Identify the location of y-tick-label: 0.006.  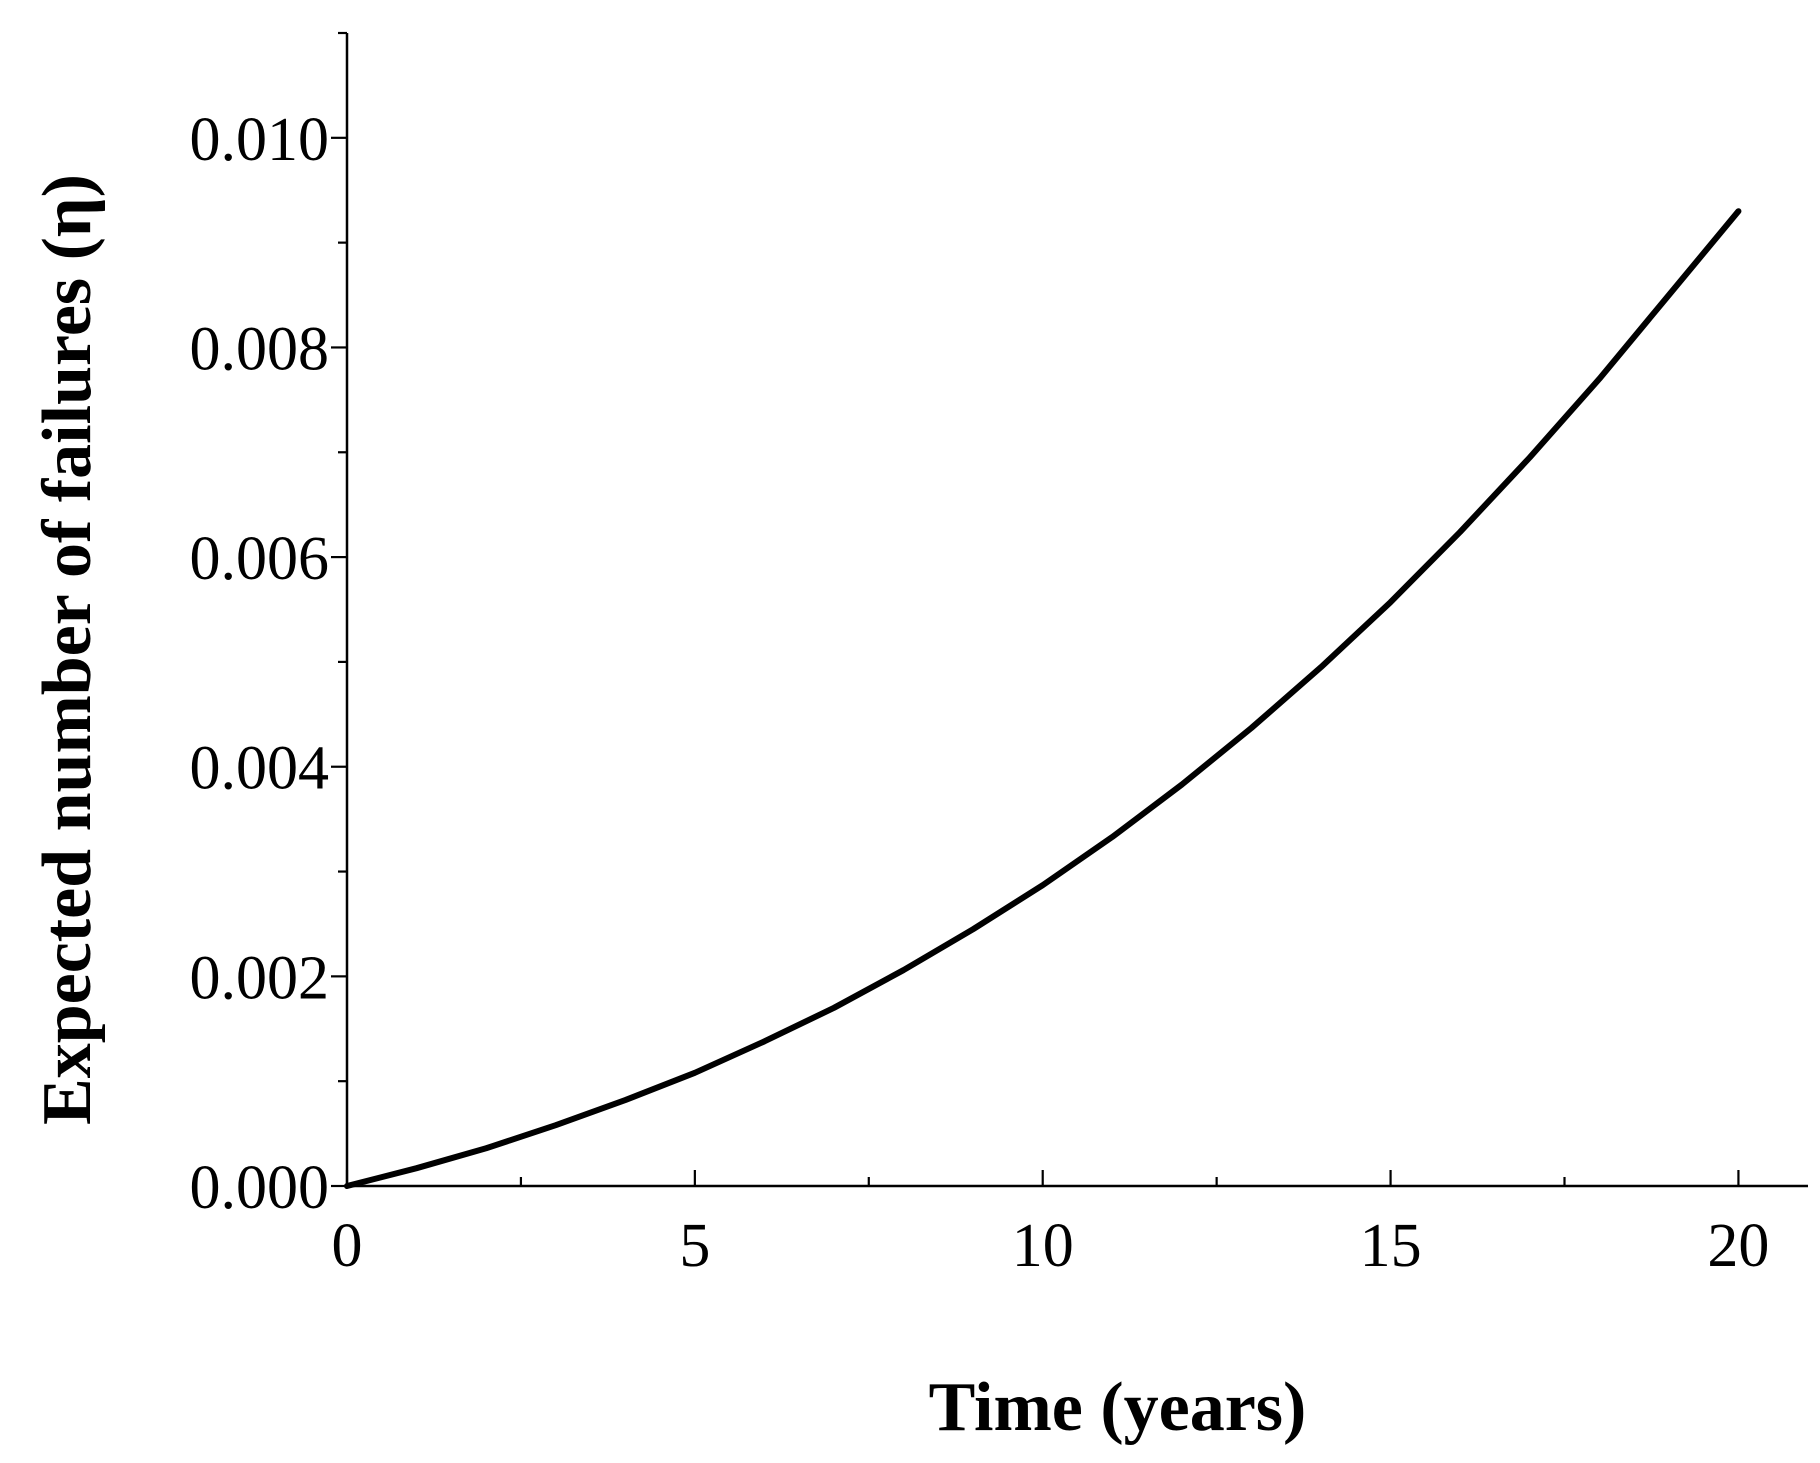
(260, 559).